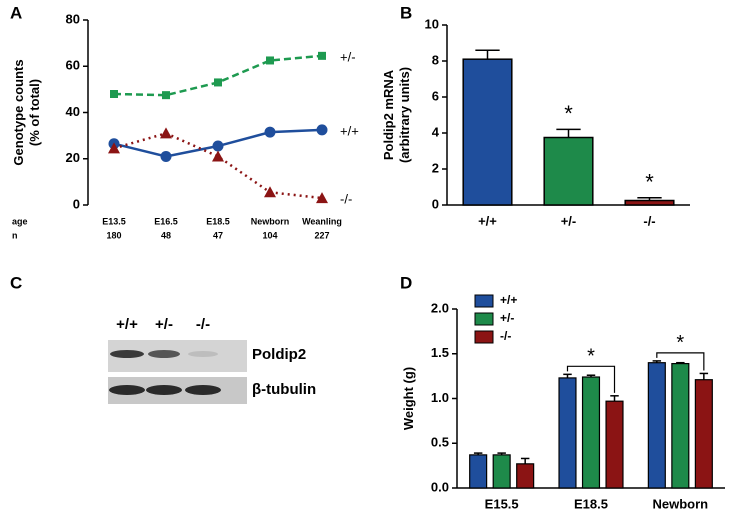  Describe the element at coordinates (279, 354) in the screenshot. I see `band-label: Poldip2` at that location.